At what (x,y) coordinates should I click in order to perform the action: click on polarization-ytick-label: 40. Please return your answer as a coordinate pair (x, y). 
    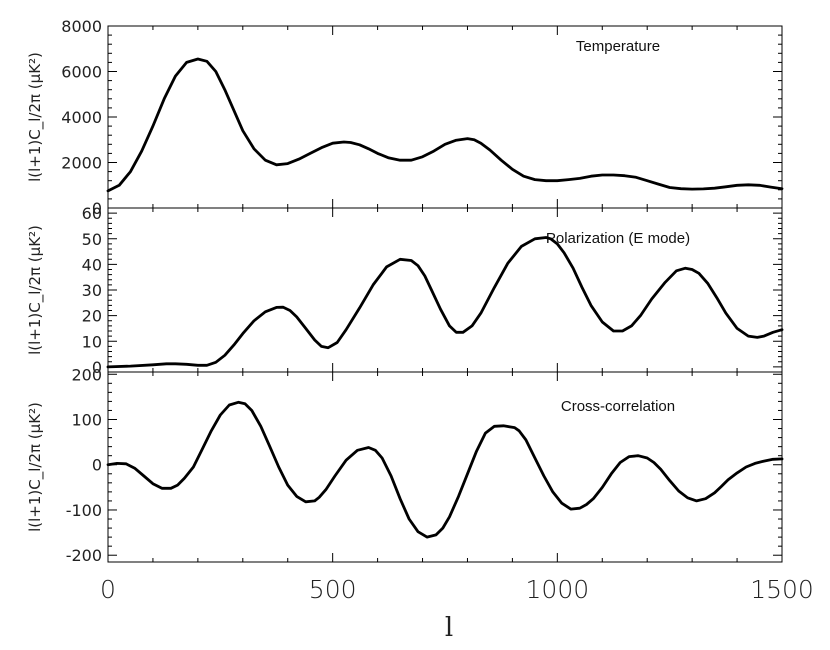
    Looking at the image, I should click on (92, 264).